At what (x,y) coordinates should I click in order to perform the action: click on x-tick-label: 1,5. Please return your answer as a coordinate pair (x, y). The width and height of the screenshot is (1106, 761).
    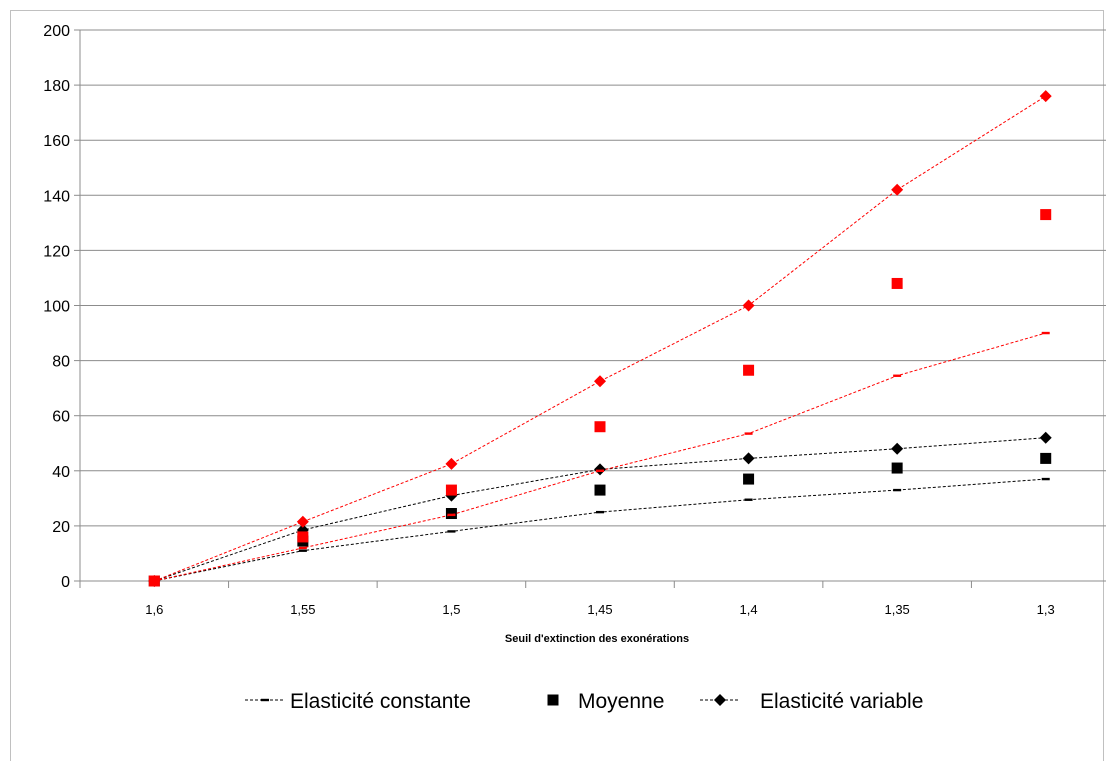
    Looking at the image, I should click on (451, 609).